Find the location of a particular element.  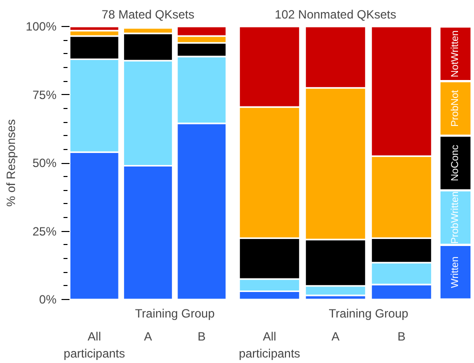

y-tick-label: 100% is located at coordinates (41, 27).